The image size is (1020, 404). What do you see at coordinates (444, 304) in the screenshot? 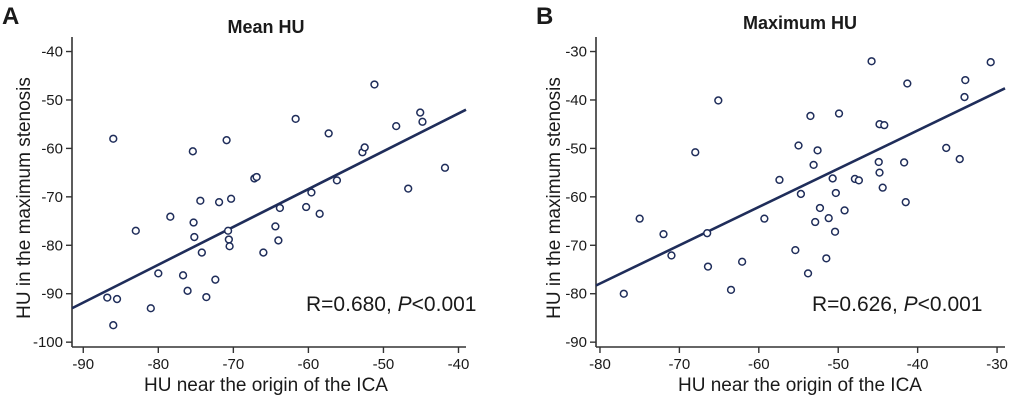
I see `p-value-a: <0.001` at bounding box center [444, 304].